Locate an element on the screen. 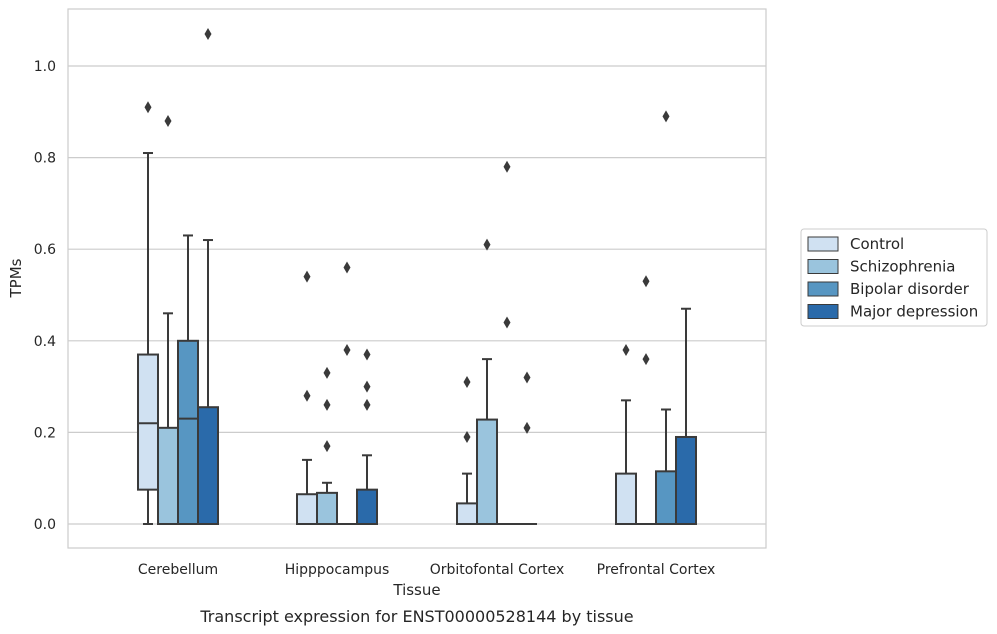 This screenshot has width=997, height=634. legend-label: Schizophrenia is located at coordinates (902, 267).